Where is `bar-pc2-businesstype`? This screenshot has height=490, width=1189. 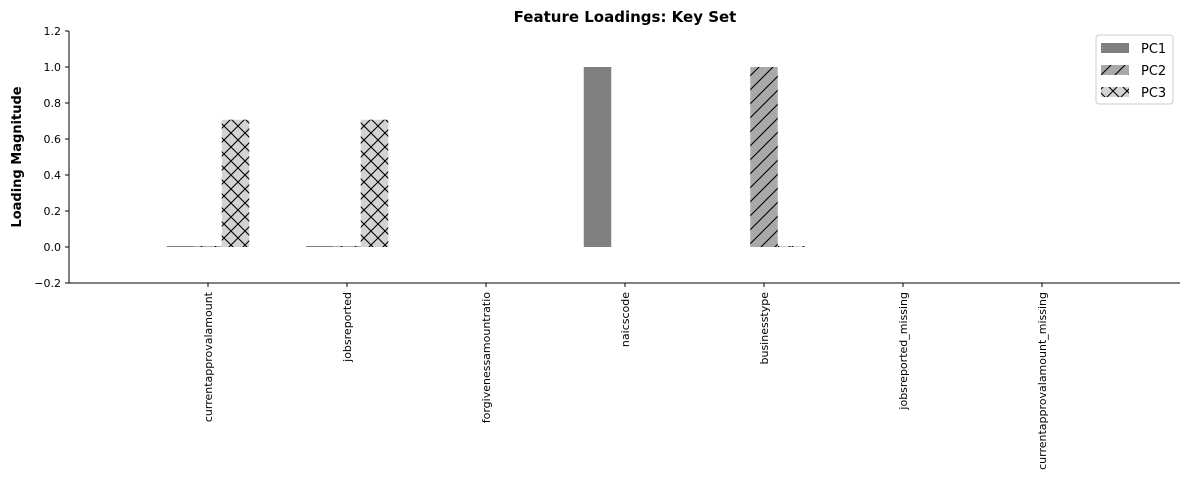 bar-pc2-businesstype is located at coordinates (764, 157).